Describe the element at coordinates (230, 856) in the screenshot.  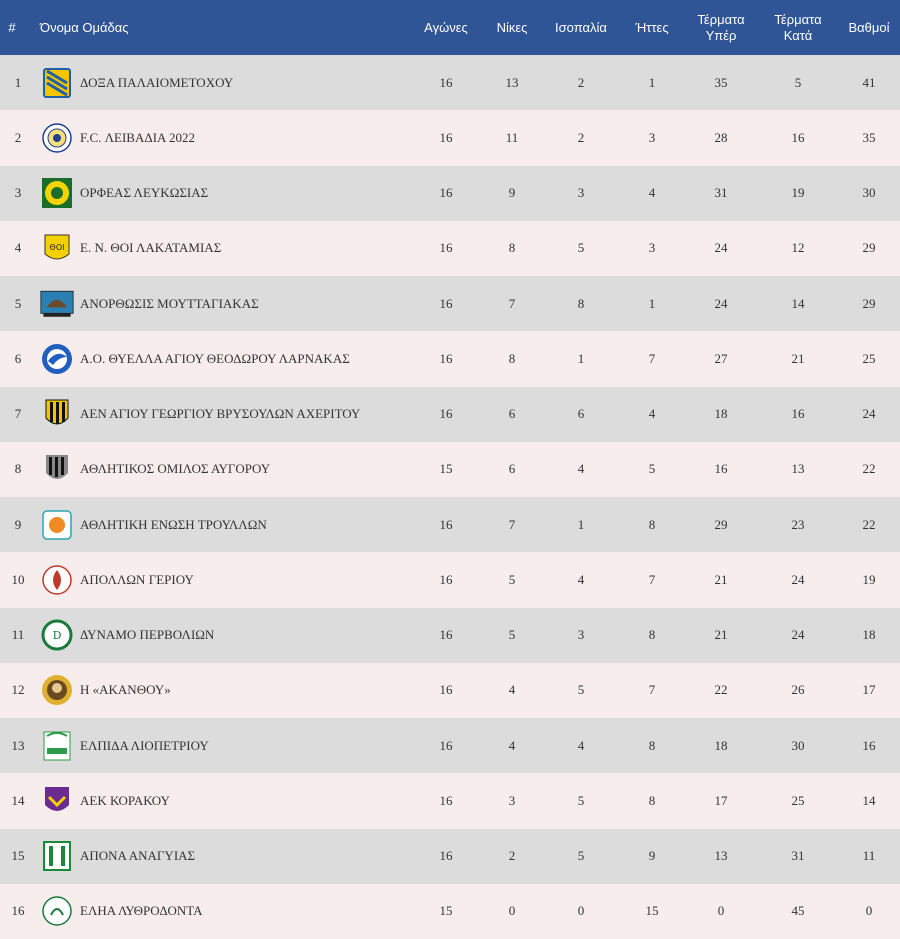
I see `team-cell: ΑΠΟΝΑ ΑΝΑΓΥΙΑΣ` at that location.